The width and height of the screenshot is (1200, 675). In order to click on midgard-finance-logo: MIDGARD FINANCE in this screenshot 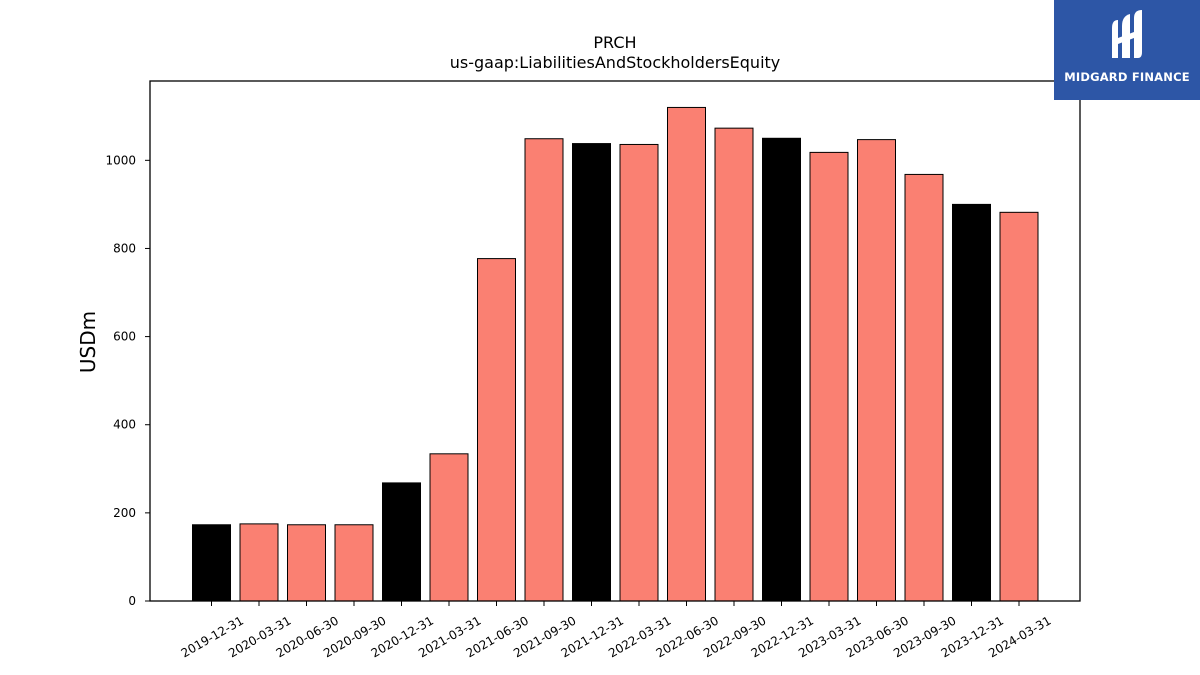, I will do `click(1127, 50)`.